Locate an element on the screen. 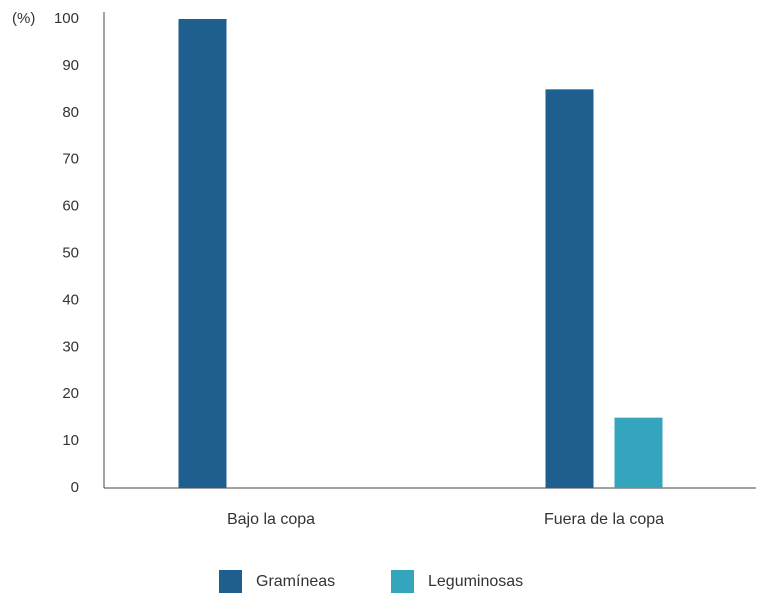  y-tick-label: 90 is located at coordinates (70, 65).